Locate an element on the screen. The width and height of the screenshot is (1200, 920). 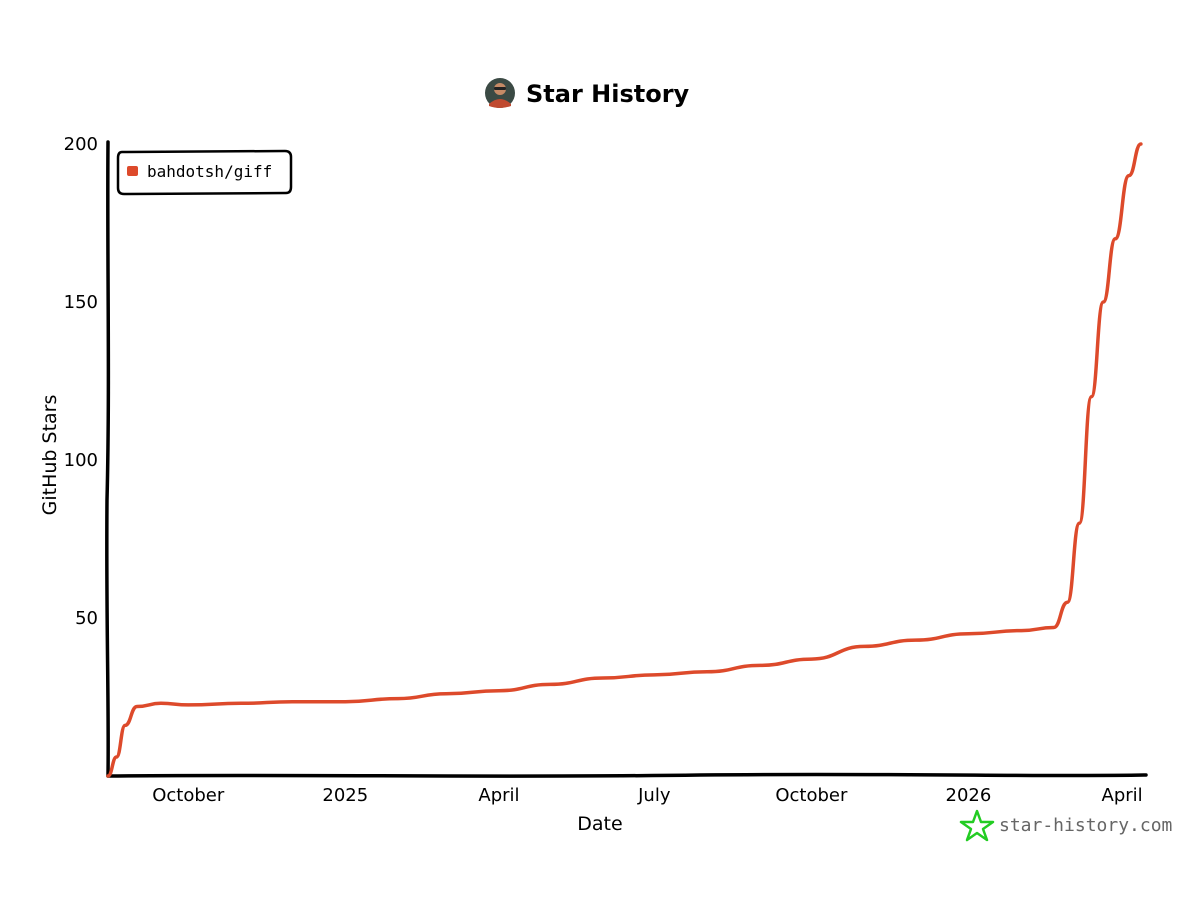
x-tick-labels: October 2025 April July October 2026 April is located at coordinates (647, 795).